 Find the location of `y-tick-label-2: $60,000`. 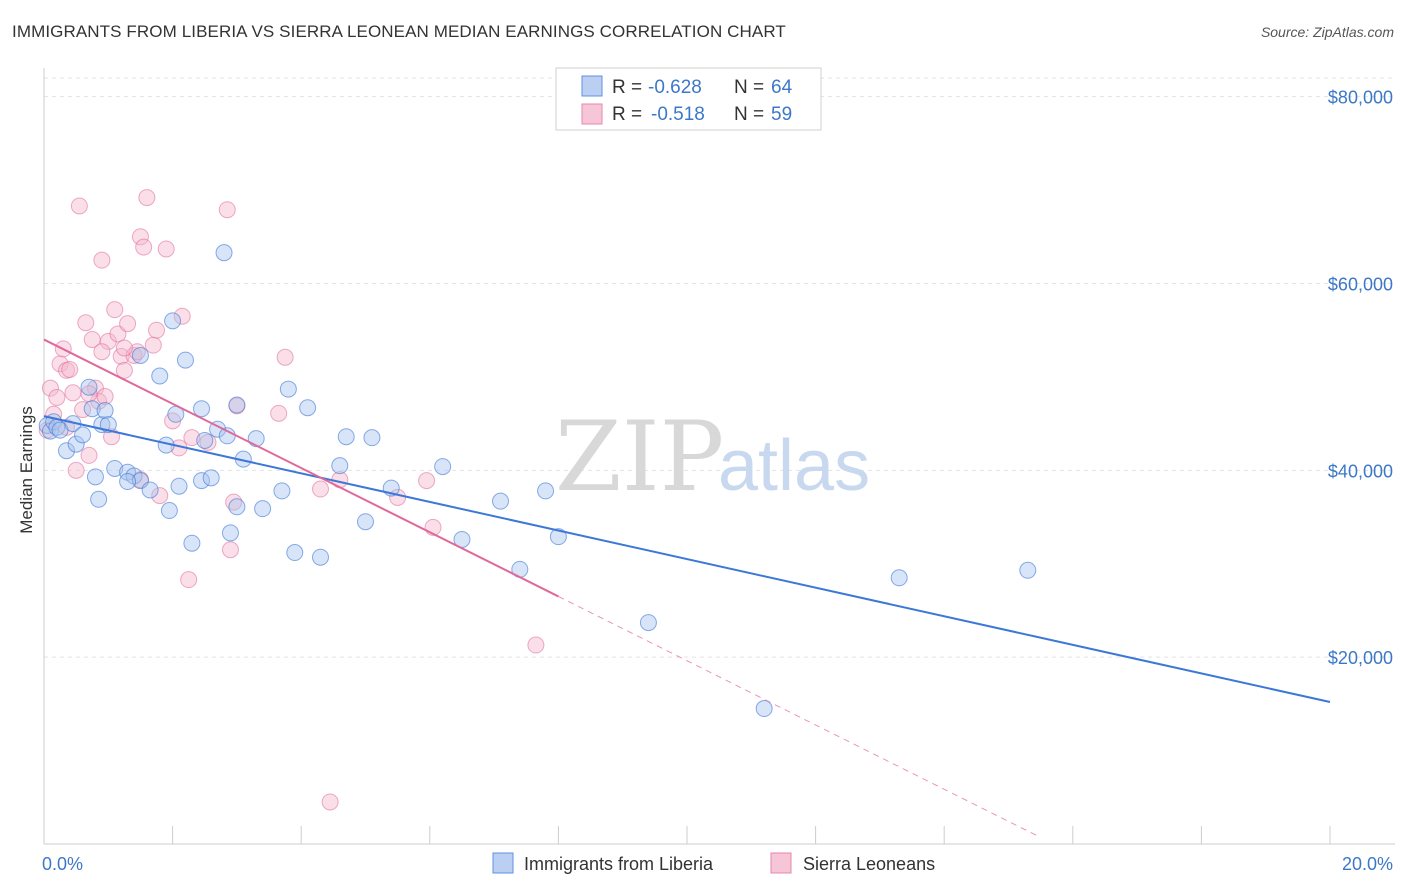

y-tick-label-2: $60,000 is located at coordinates (1360, 285).